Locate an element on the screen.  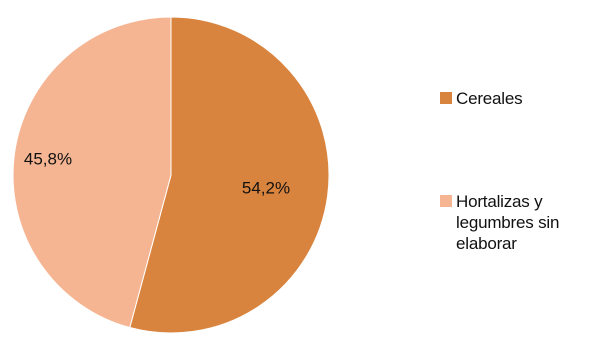
legend-item-hortalizas: Hortalizas y legumbres sin elaborar is located at coordinates (520, 222).